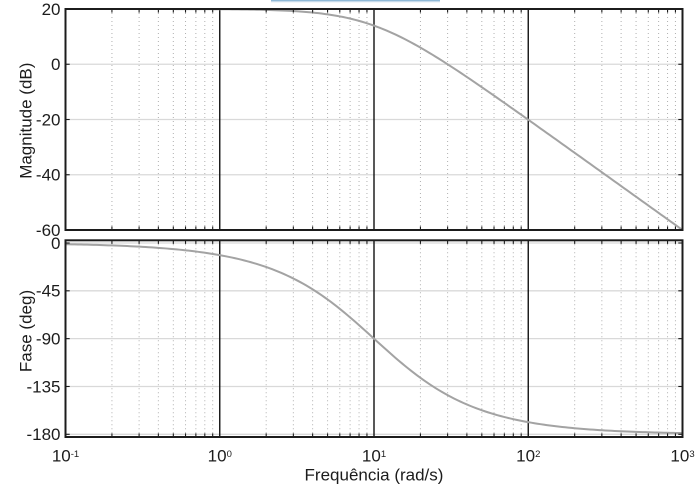 This screenshot has width=699, height=493. I want to click on svg-text: 100, so click(220, 456).